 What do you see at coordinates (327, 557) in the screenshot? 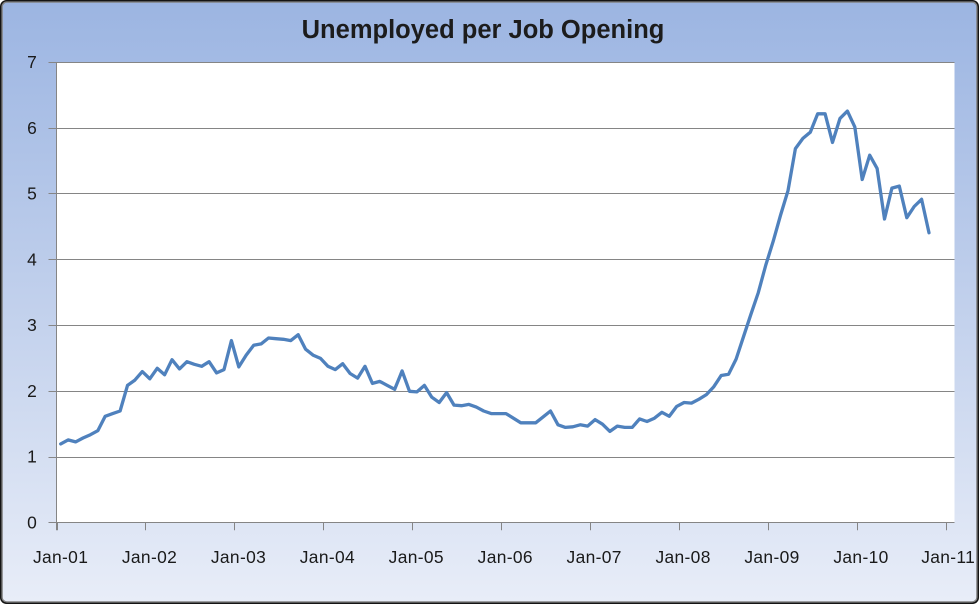
I see `svg-text: Jan-04` at bounding box center [327, 557].